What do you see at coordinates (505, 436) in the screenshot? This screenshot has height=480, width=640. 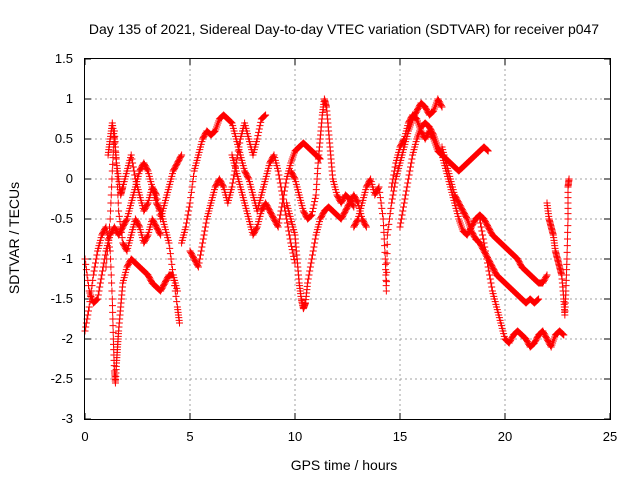 I see `x-tick-label: 20` at bounding box center [505, 436].